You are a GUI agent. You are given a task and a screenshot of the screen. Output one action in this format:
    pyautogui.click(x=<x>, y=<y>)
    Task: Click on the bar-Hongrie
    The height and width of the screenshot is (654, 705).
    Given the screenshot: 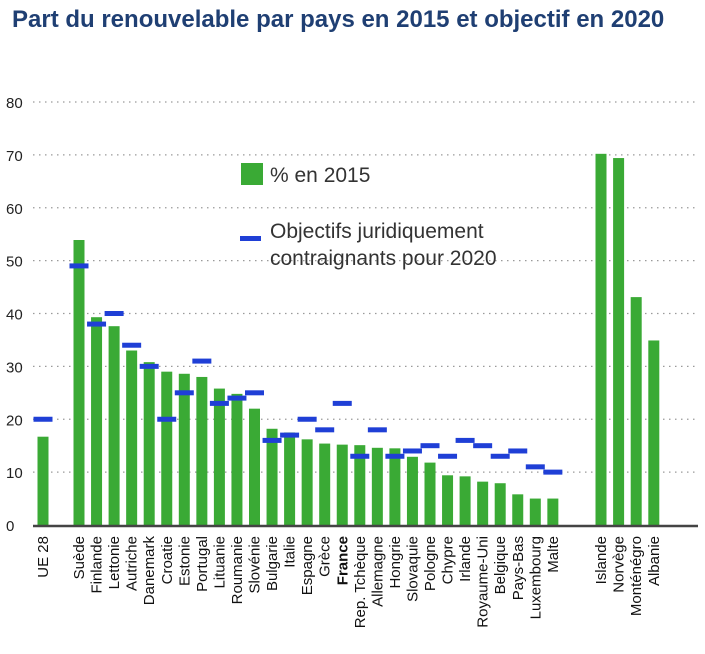 What is the action you would take?
    pyautogui.click(x=395, y=486)
    